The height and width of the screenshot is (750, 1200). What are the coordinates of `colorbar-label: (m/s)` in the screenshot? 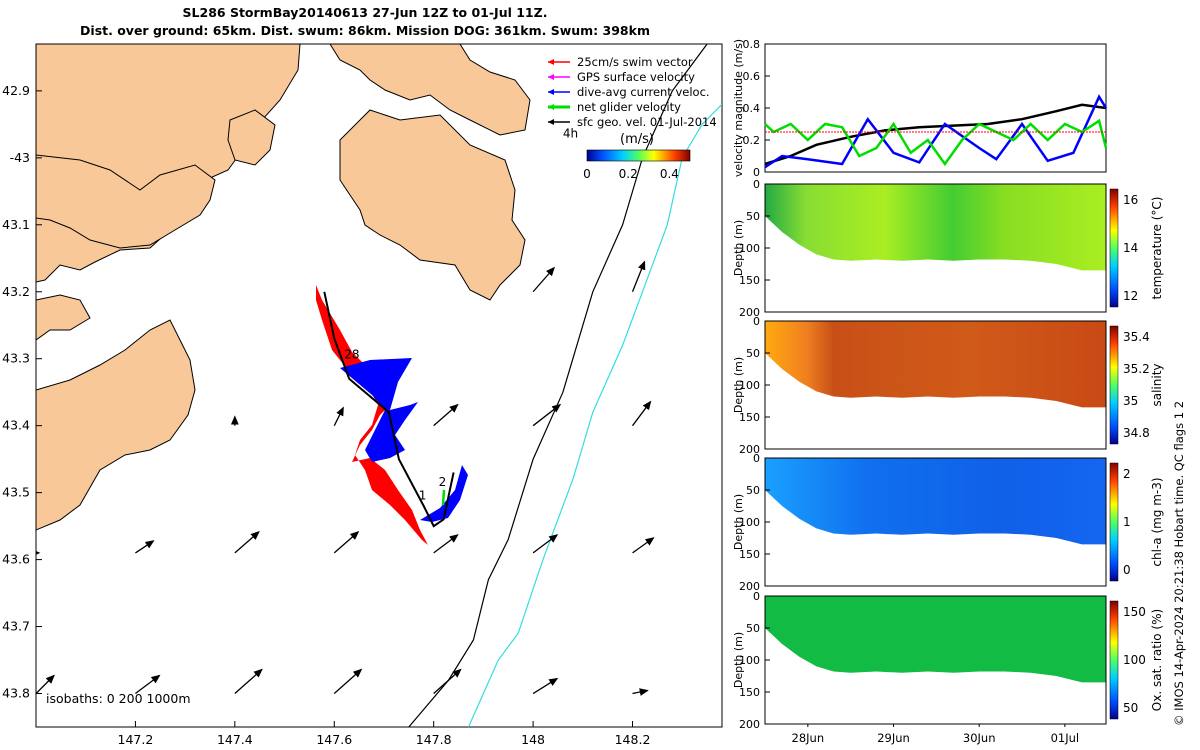 It's located at (637, 139).